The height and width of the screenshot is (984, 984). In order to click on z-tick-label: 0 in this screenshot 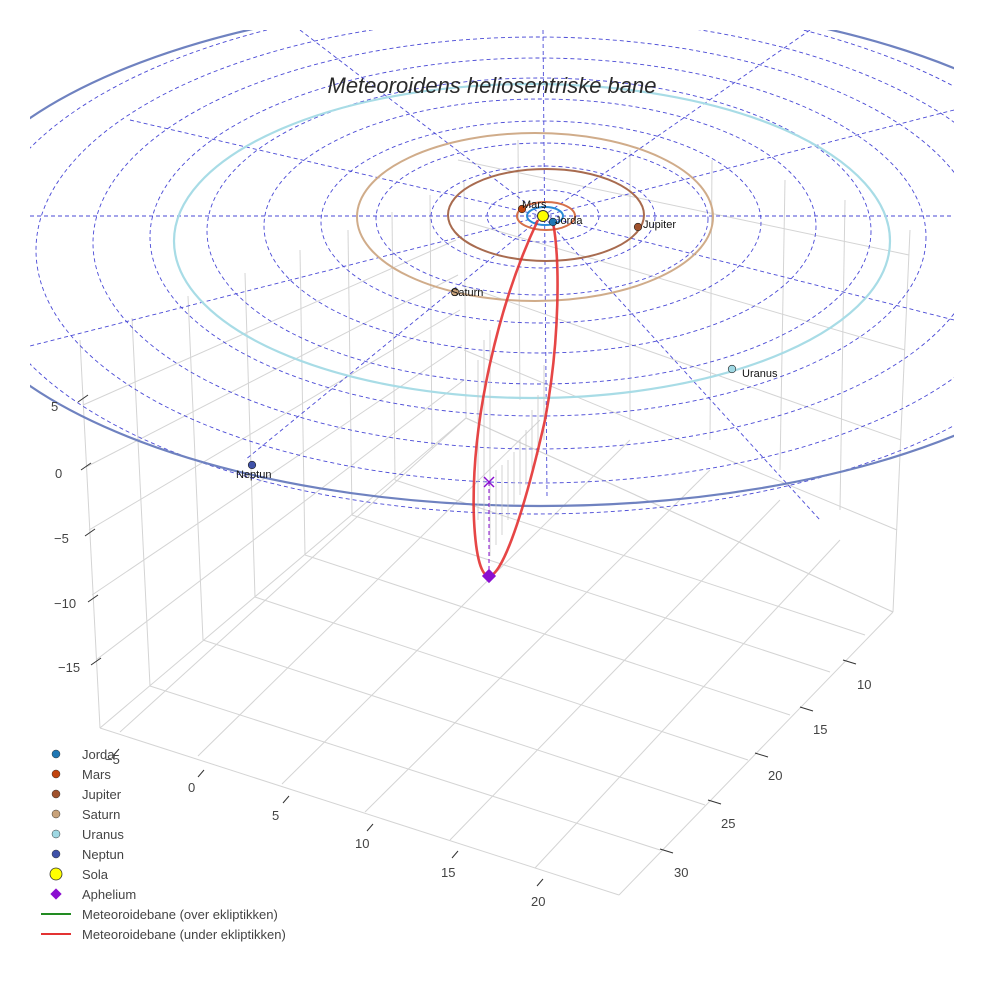, I will do `click(58, 473)`.